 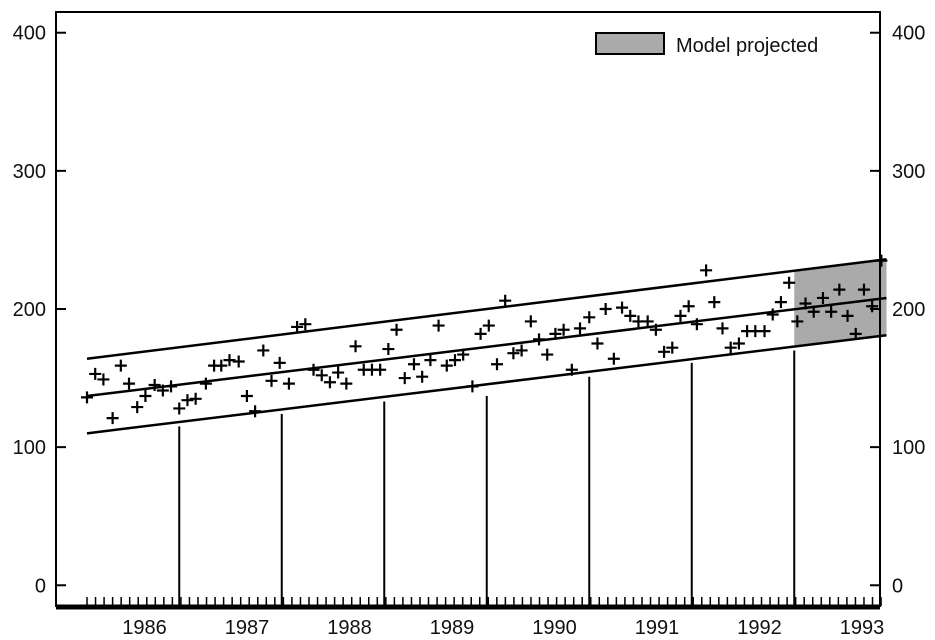 I want to click on x-tick-label: 1987, so click(x=247, y=628).